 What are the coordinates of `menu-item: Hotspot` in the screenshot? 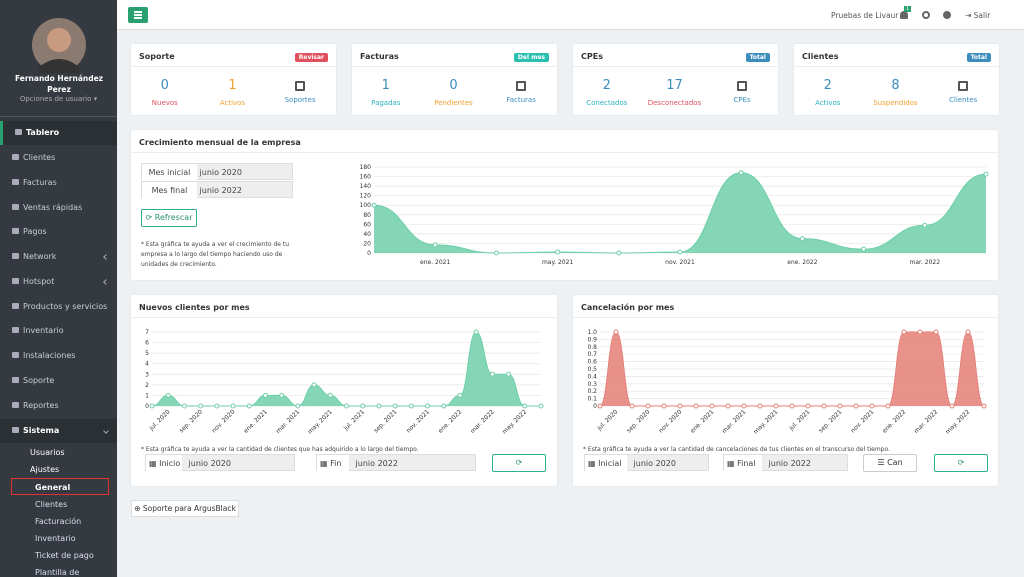 It's located at (58, 282).